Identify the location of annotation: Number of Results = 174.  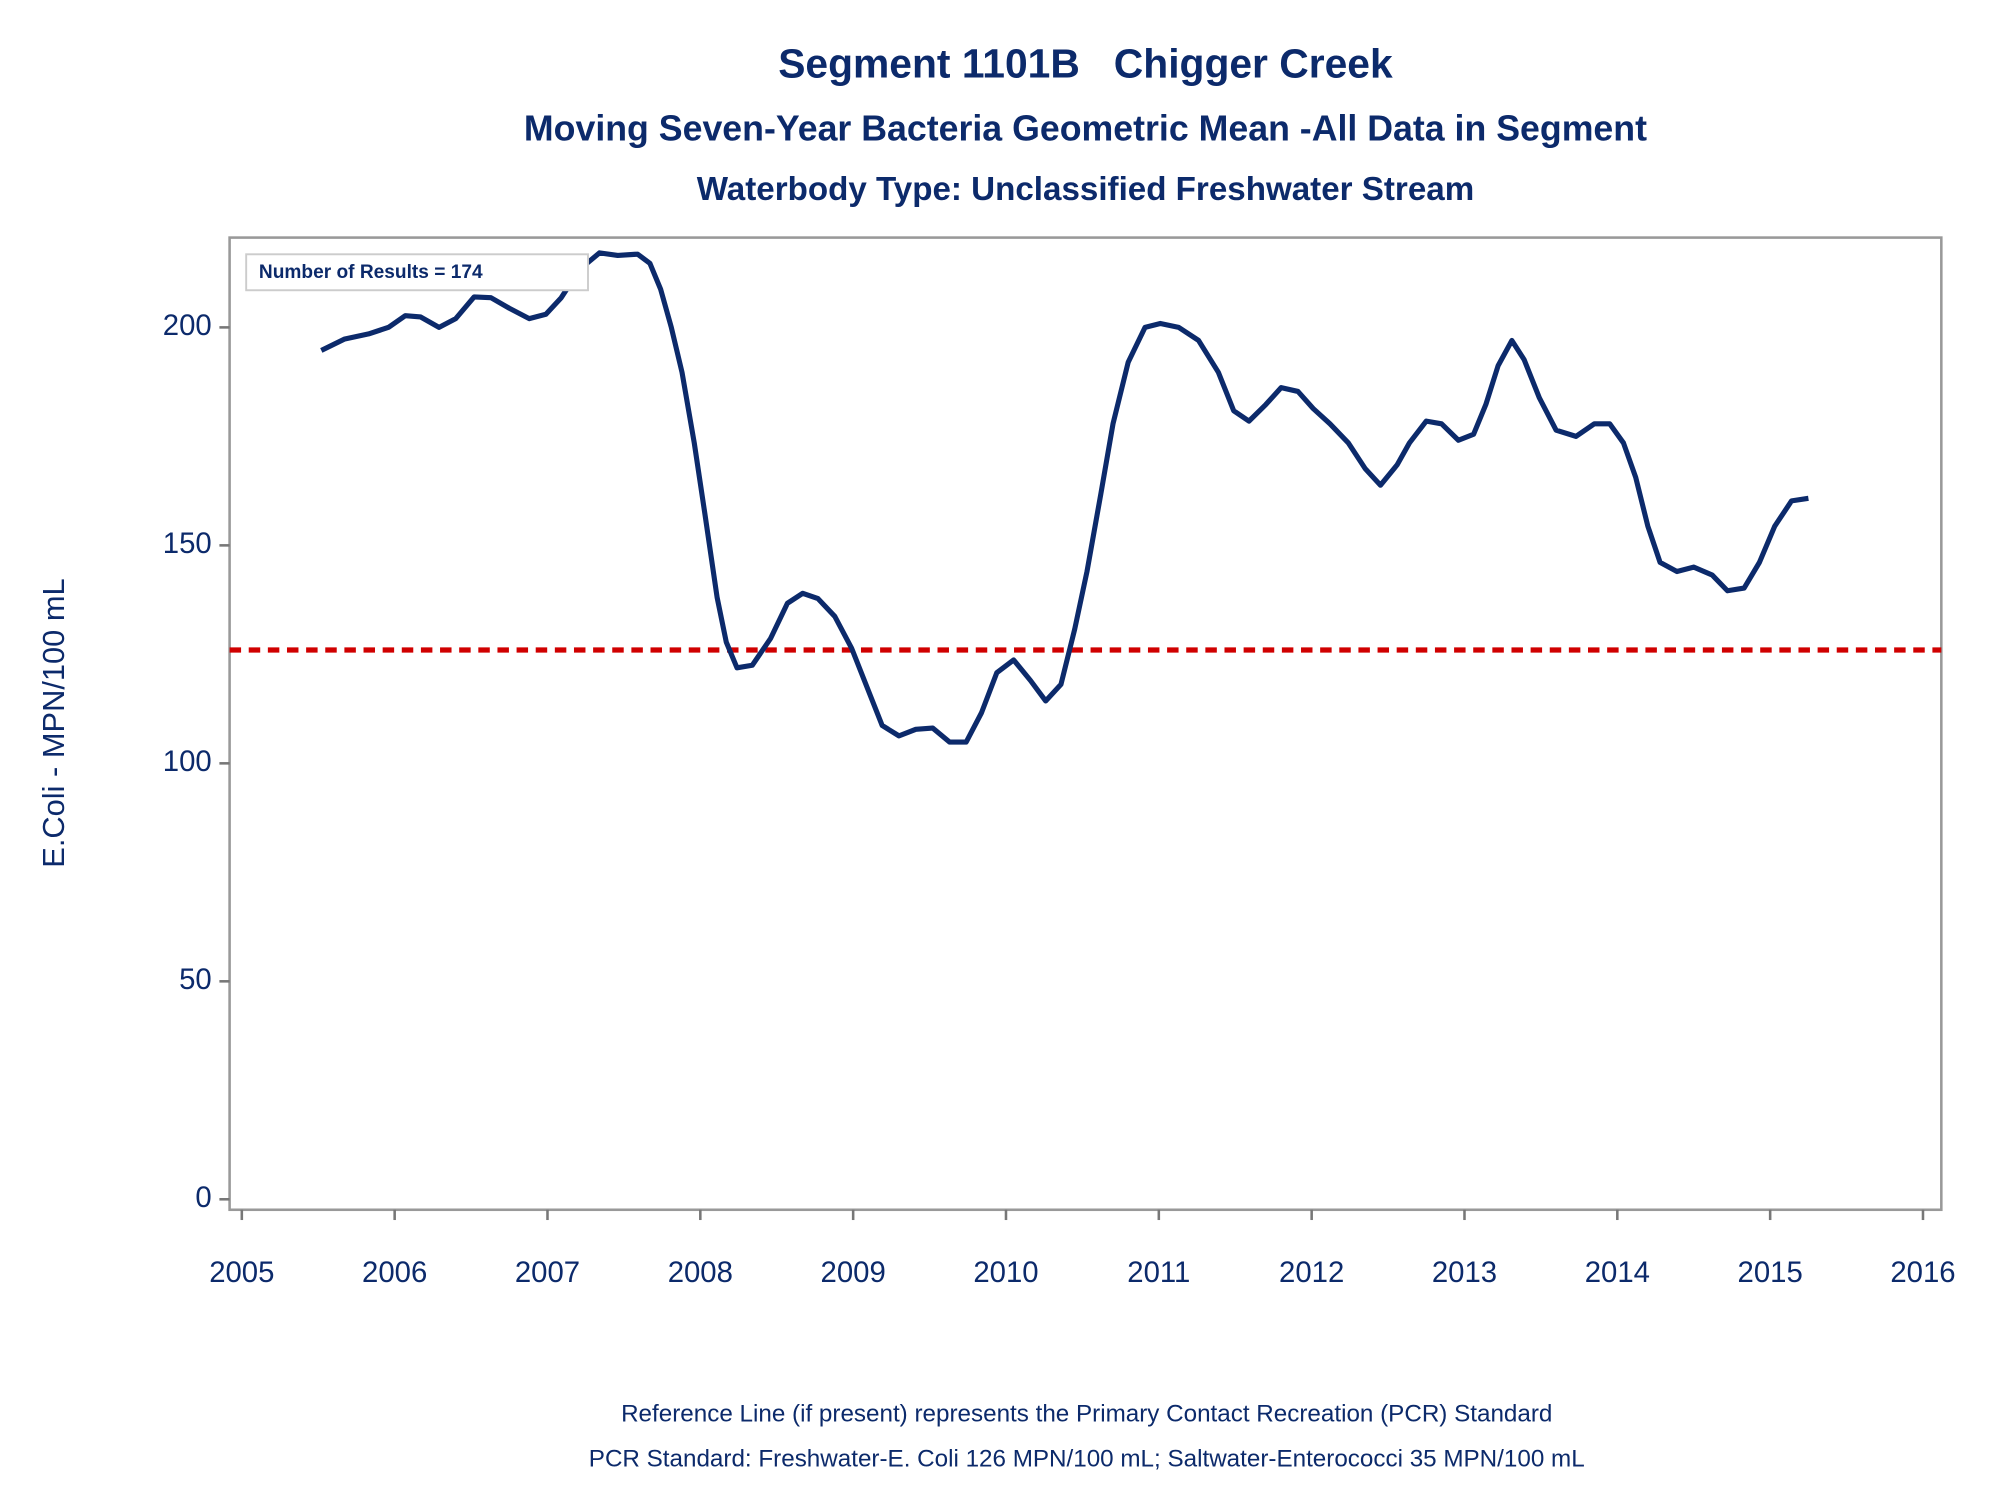
(371, 272).